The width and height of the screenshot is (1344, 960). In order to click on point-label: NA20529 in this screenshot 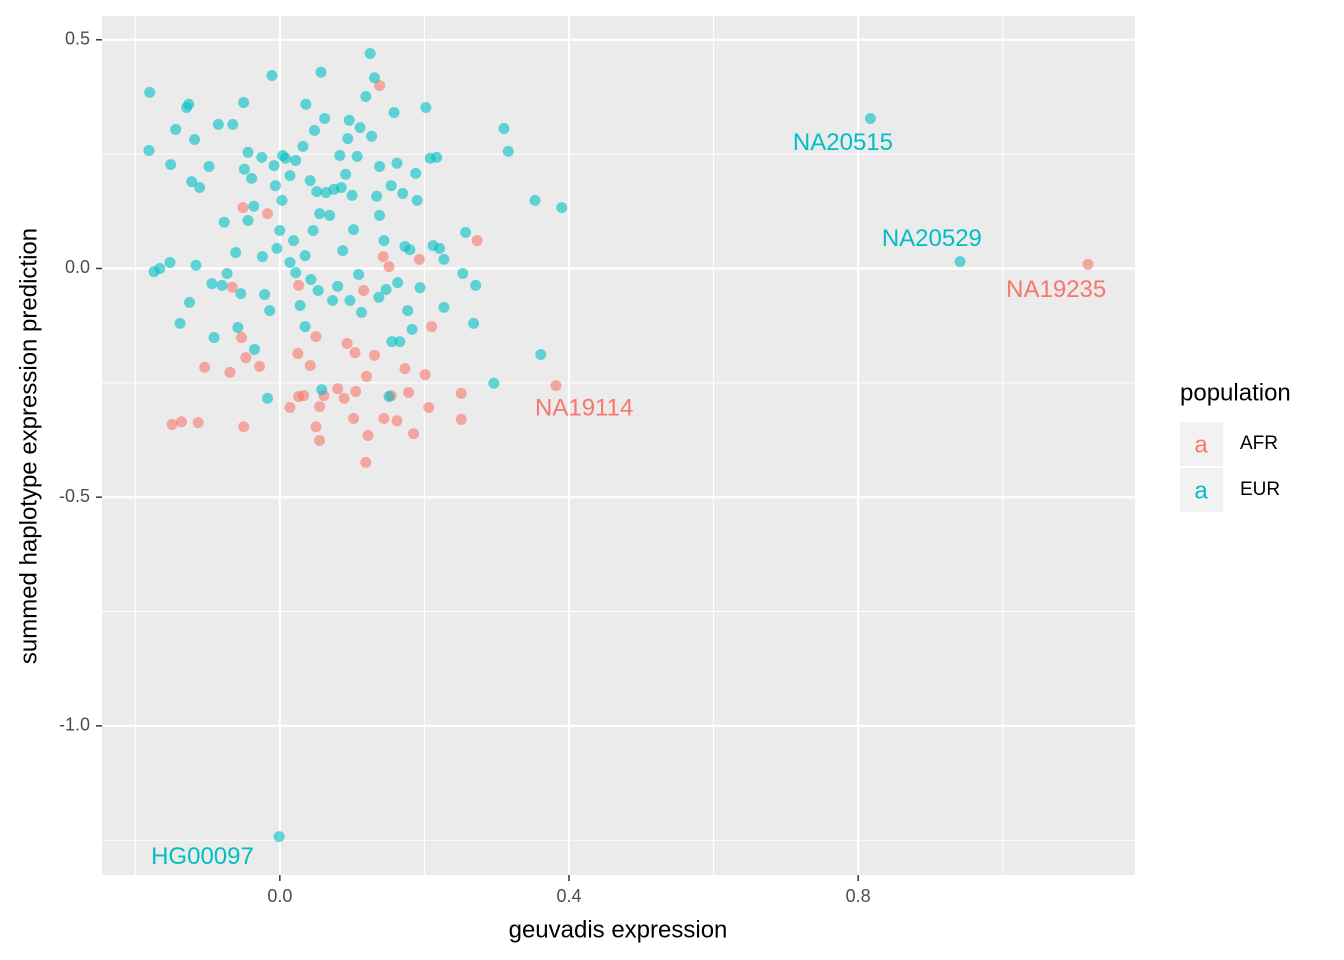, I will do `click(932, 238)`.